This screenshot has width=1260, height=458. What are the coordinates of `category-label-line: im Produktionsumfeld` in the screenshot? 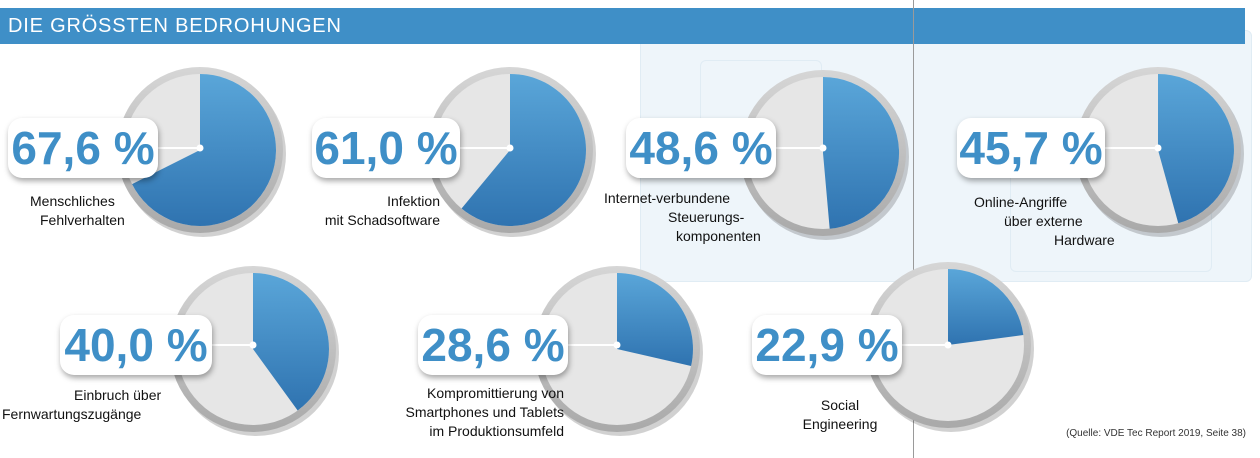 It's located at (496, 431).